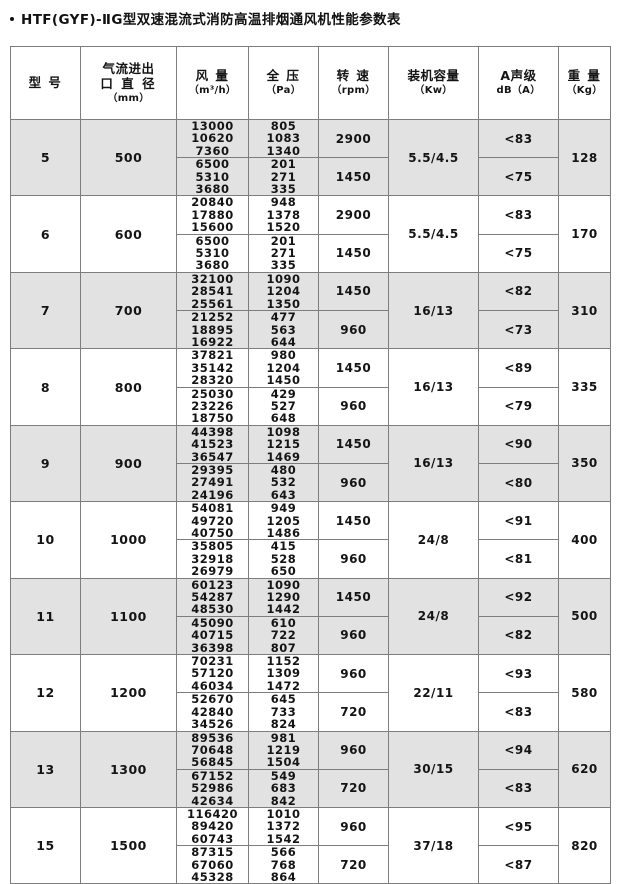  Describe the element at coordinates (584, 616) in the screenshot. I see `cell-weight: 500` at that location.